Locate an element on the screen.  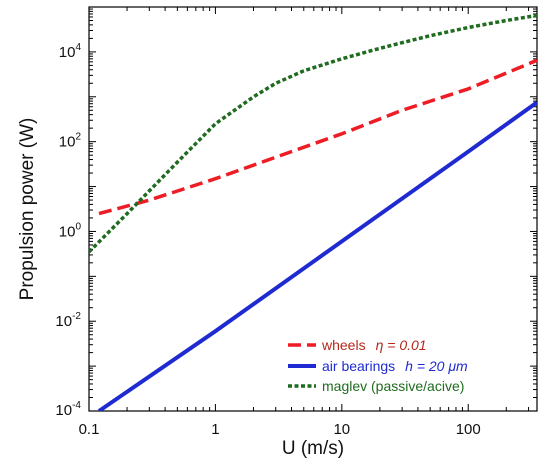
x-tick-label: 1 is located at coordinates (215, 429).